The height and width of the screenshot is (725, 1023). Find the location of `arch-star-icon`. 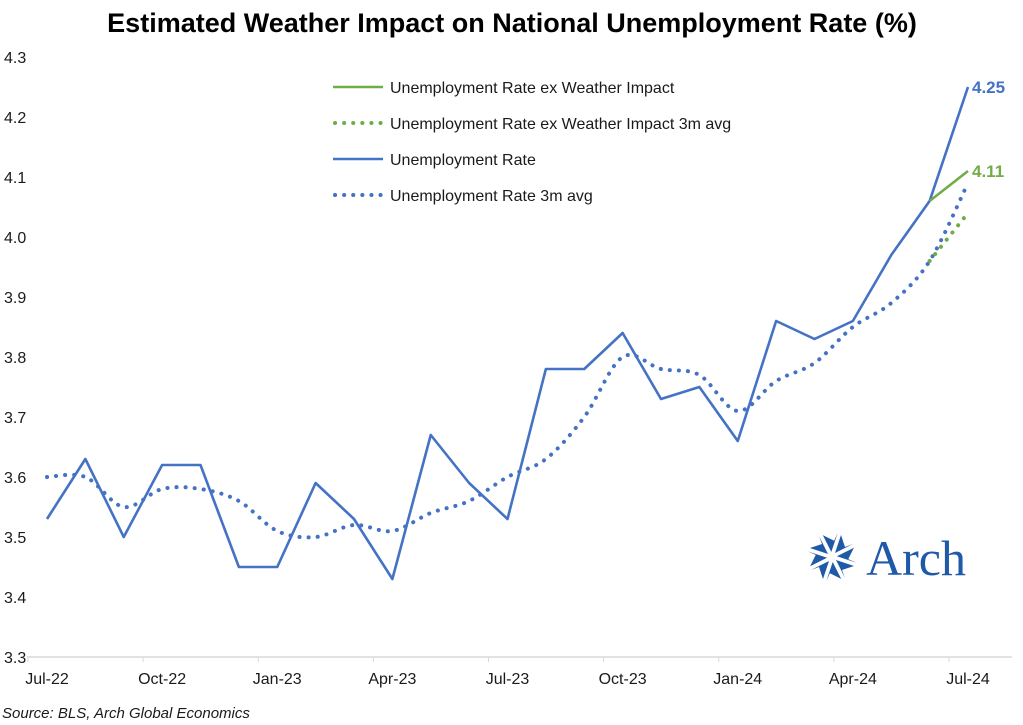

arch-star-icon is located at coordinates (832, 557).